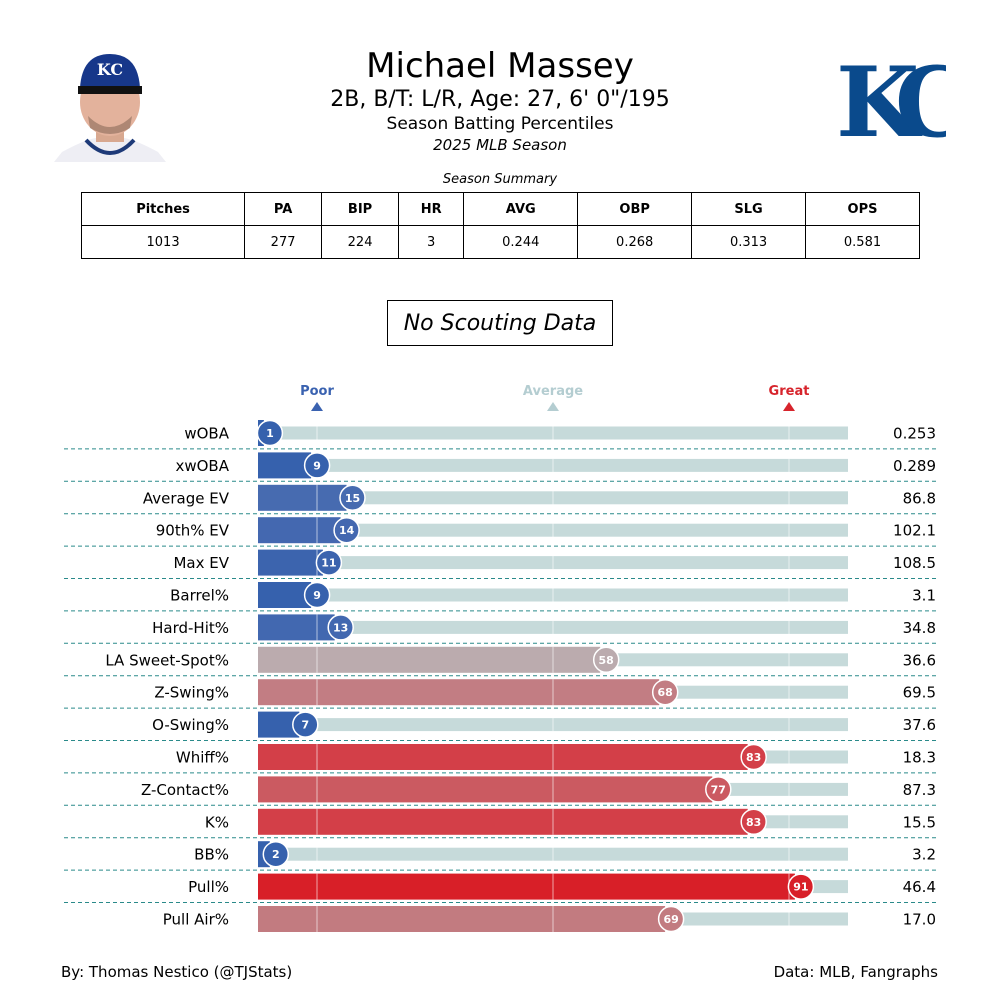  Describe the element at coordinates (199, 596) in the screenshot. I see `stat-name: Barrel%` at that location.